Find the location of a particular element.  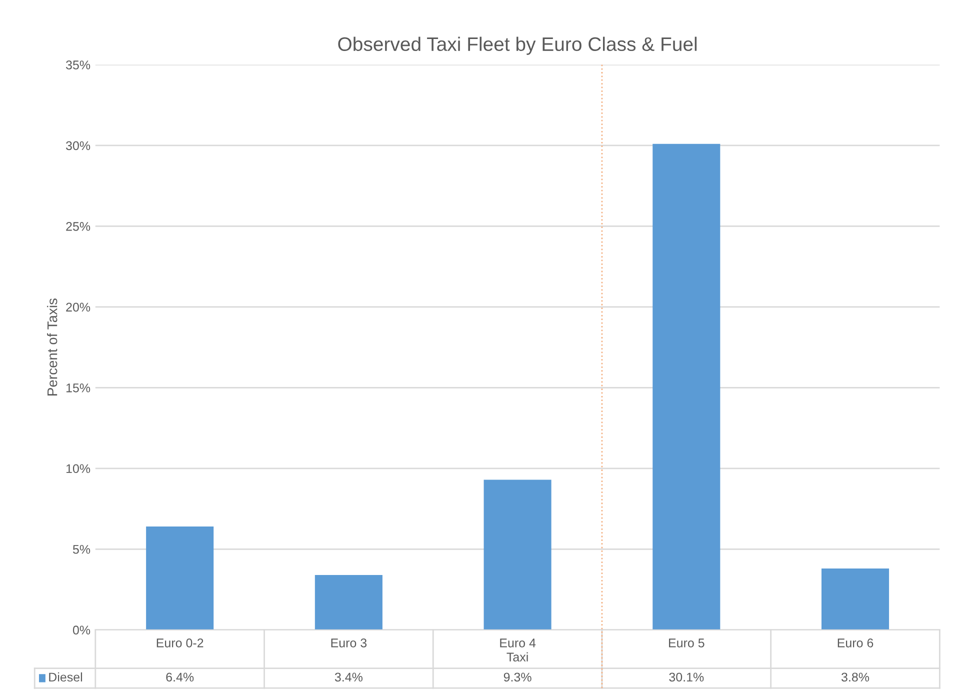

x-tick-label: Euro 6 is located at coordinates (856, 643).